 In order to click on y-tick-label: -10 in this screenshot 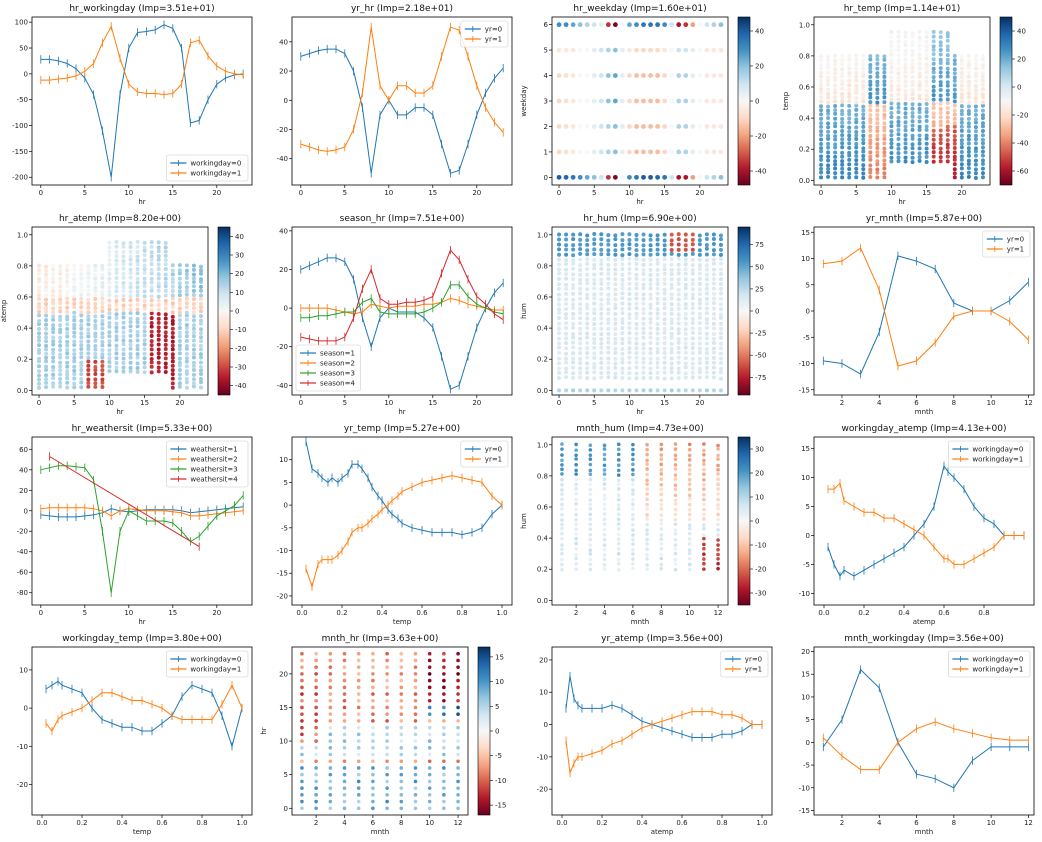, I will do `click(22, 747)`.